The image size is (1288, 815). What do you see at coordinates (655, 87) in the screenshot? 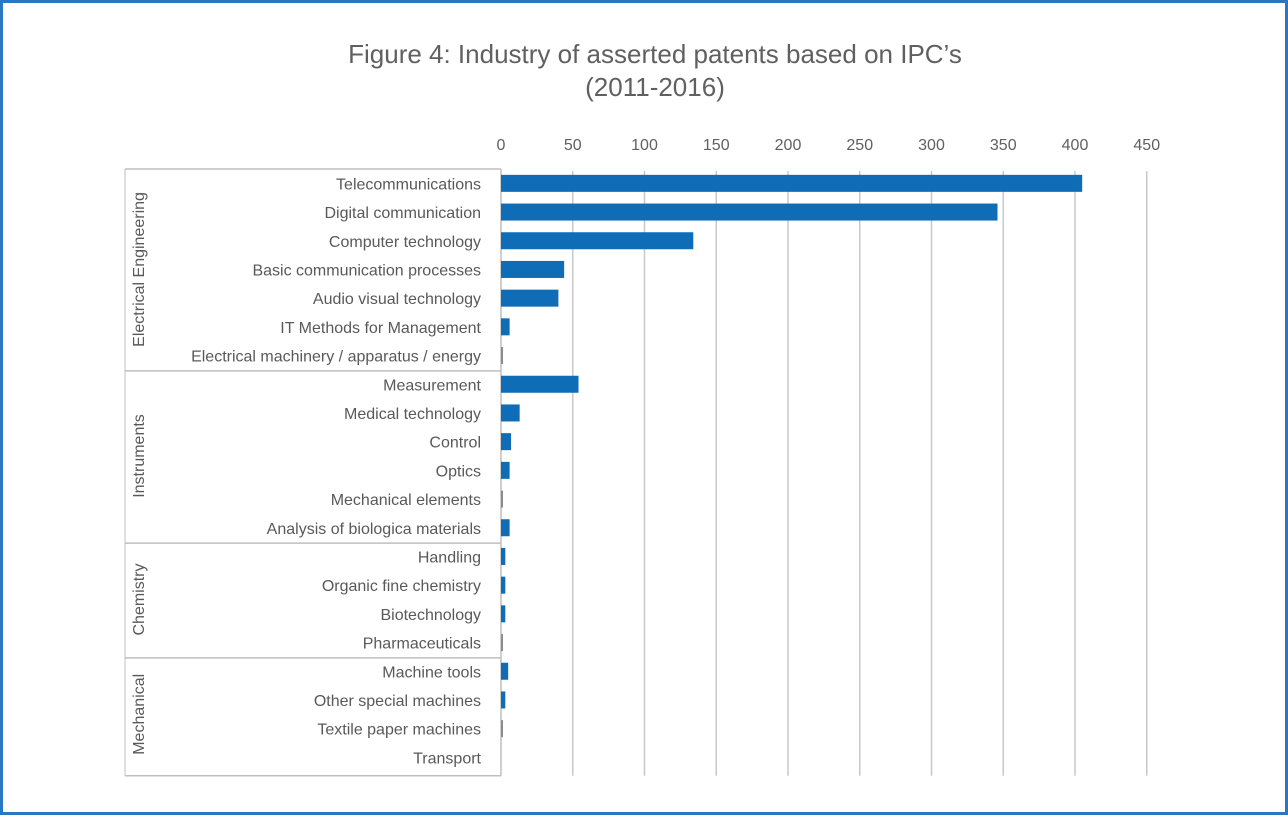
I see `chart-subtitle: (2011-2016)` at bounding box center [655, 87].